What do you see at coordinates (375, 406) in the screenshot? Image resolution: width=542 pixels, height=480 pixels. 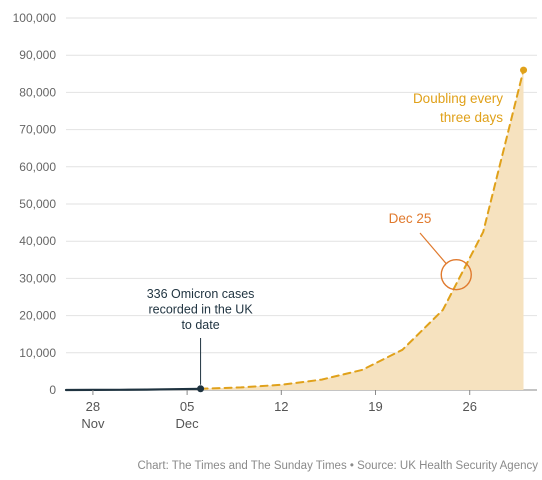 I see `x-tick-label: 19` at bounding box center [375, 406].